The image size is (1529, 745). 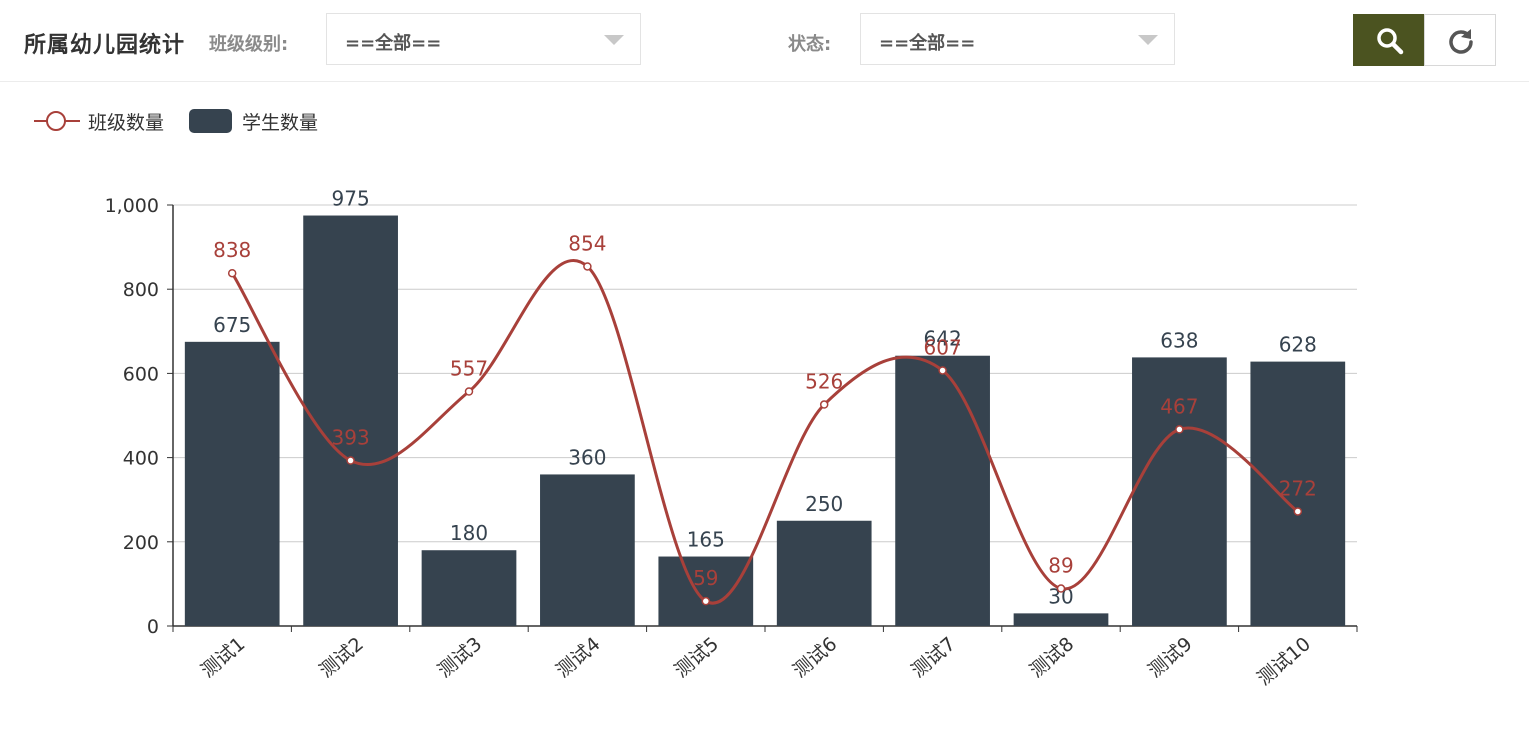 What do you see at coordinates (1298, 488) in the screenshot?
I see `line-data-label: 272` at bounding box center [1298, 488].